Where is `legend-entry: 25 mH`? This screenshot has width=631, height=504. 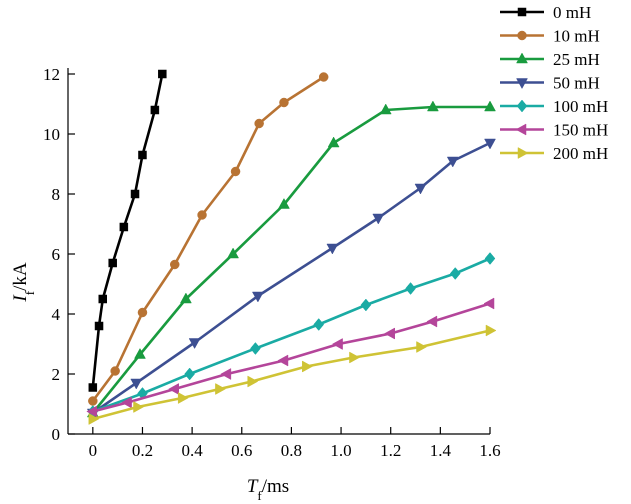 legend-entry: 25 mH is located at coordinates (550, 59).